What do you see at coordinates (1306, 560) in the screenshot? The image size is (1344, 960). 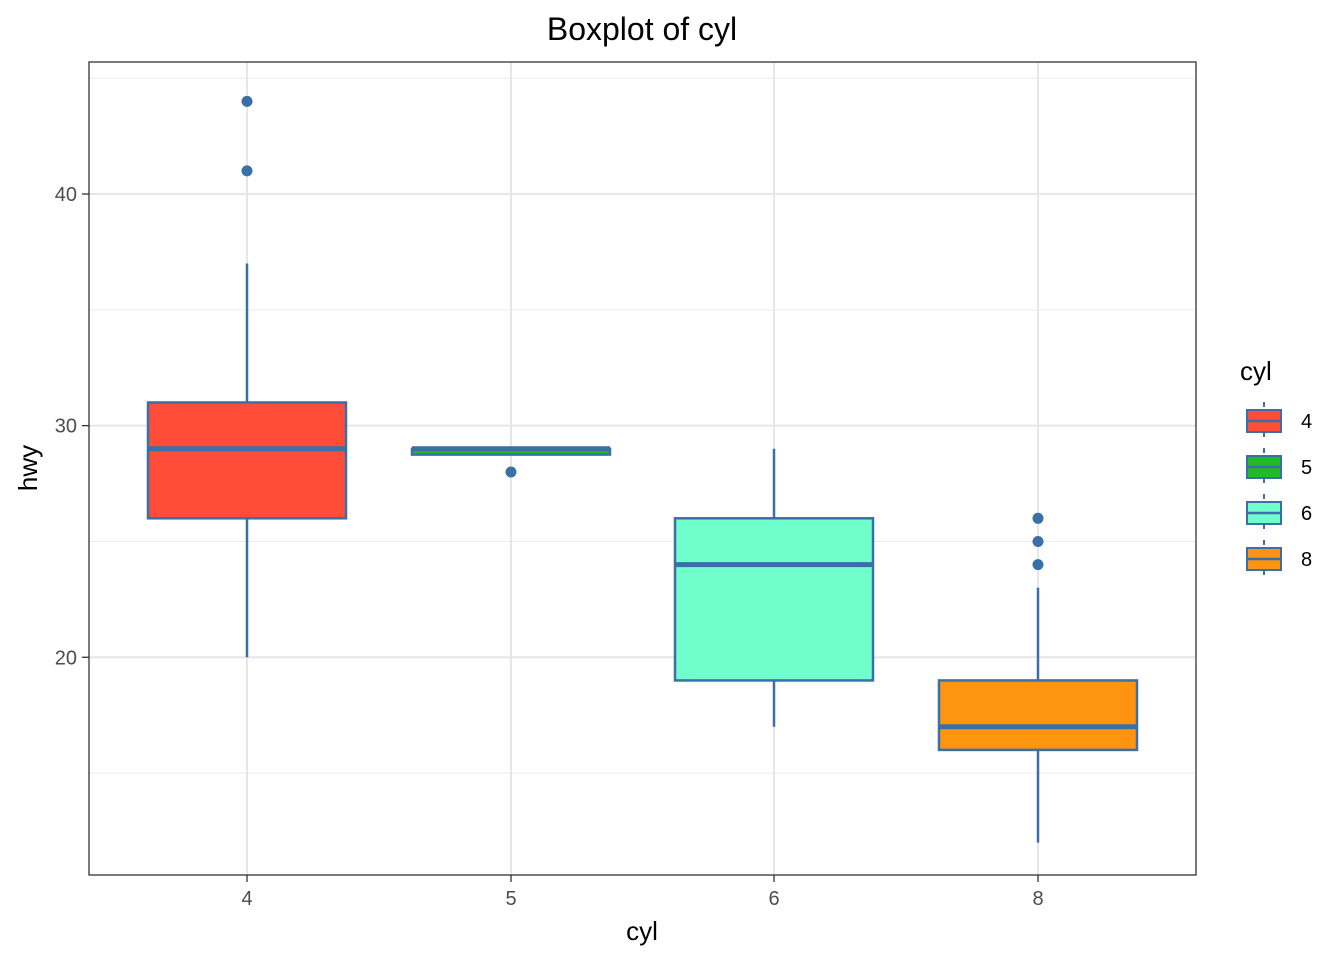 I see `legend-label: 8` at bounding box center [1306, 560].